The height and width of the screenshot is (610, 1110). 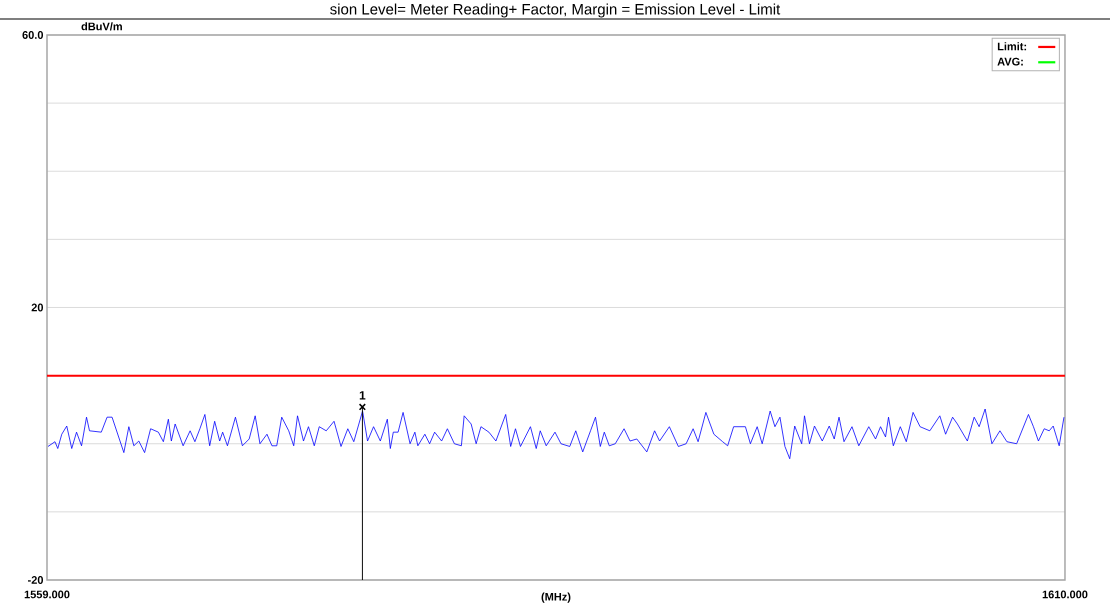 I want to click on chart-title: sion Level= Meter Reading+ Factor, Margin = Emission Level - Limit, so click(x=555, y=10).